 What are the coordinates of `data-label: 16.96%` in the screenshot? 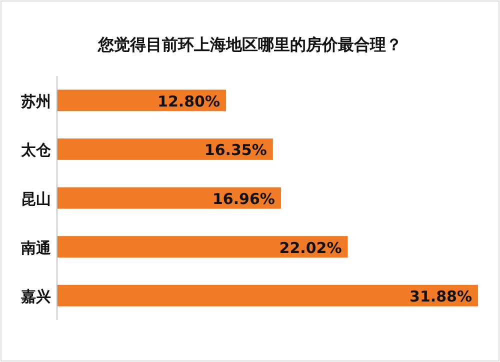 It's located at (243, 199).